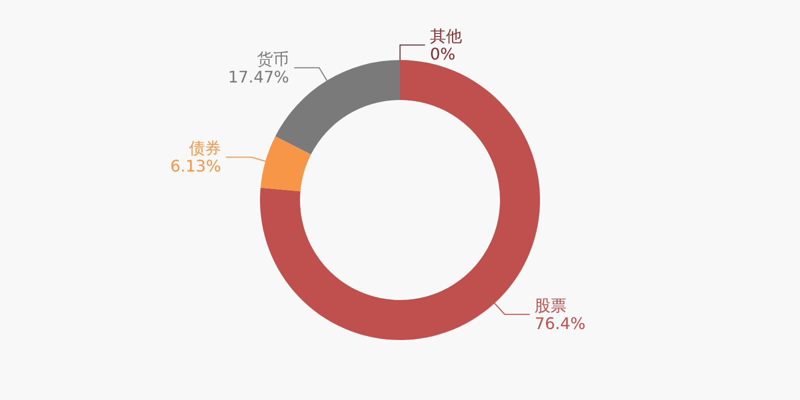 The width and height of the screenshot is (800, 400). Describe the element at coordinates (560, 323) in the screenshot. I see `data-label: 76.4%` at that location.